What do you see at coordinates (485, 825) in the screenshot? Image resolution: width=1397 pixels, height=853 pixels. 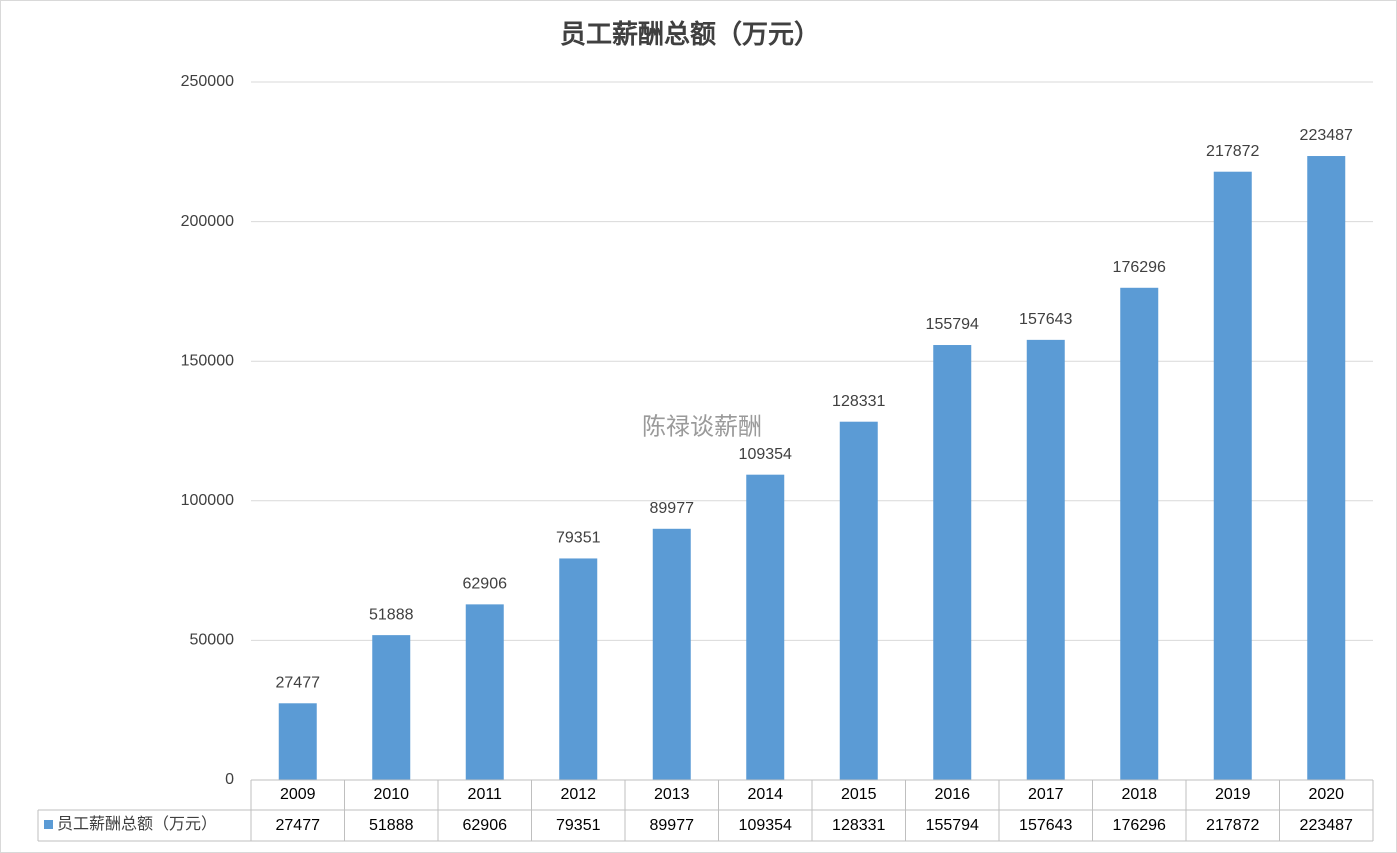 I see `table-value: 62906` at bounding box center [485, 825].